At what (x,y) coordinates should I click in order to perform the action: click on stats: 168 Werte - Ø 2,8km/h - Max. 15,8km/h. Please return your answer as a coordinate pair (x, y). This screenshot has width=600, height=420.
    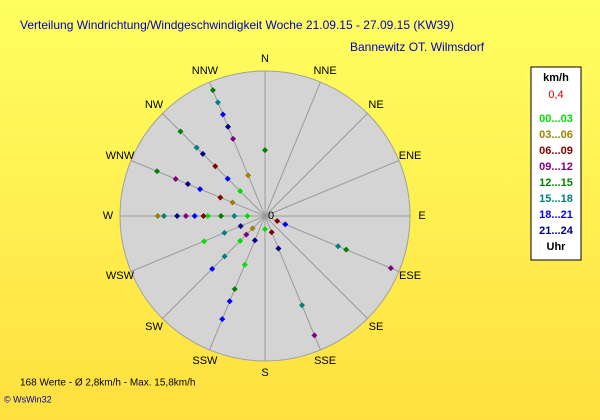
    Looking at the image, I should click on (107, 383).